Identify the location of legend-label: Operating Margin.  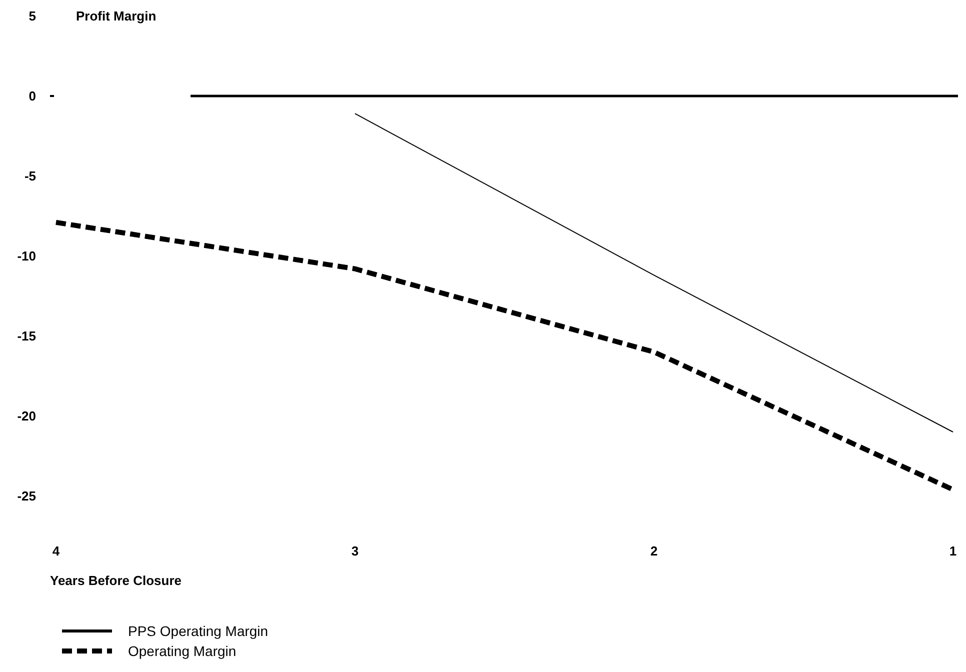
(182, 650).